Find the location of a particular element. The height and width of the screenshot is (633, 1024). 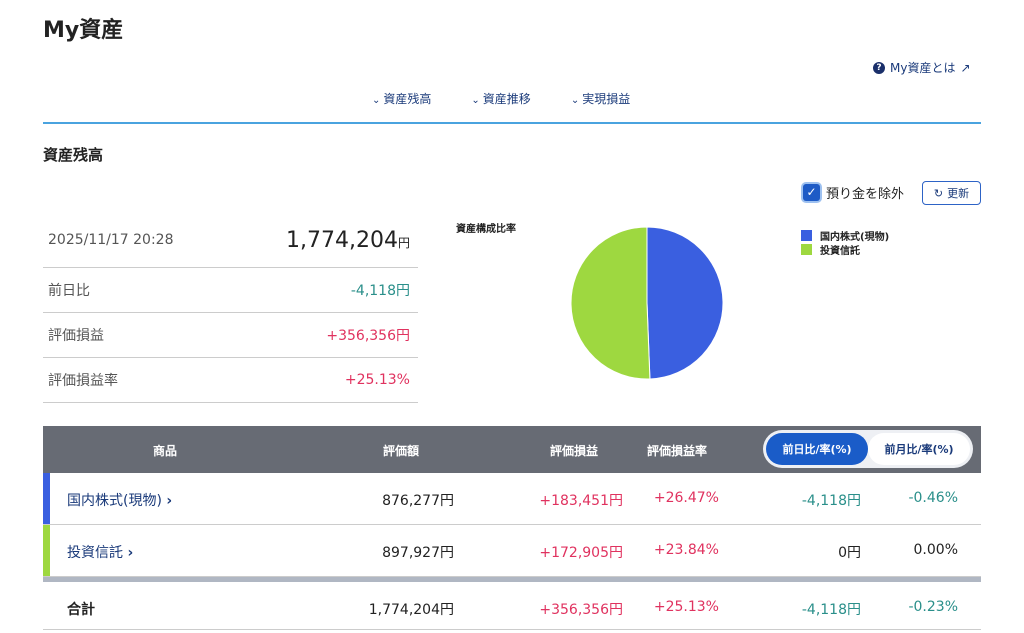

chart-title: 資産構成比率 is located at coordinates (486, 229).